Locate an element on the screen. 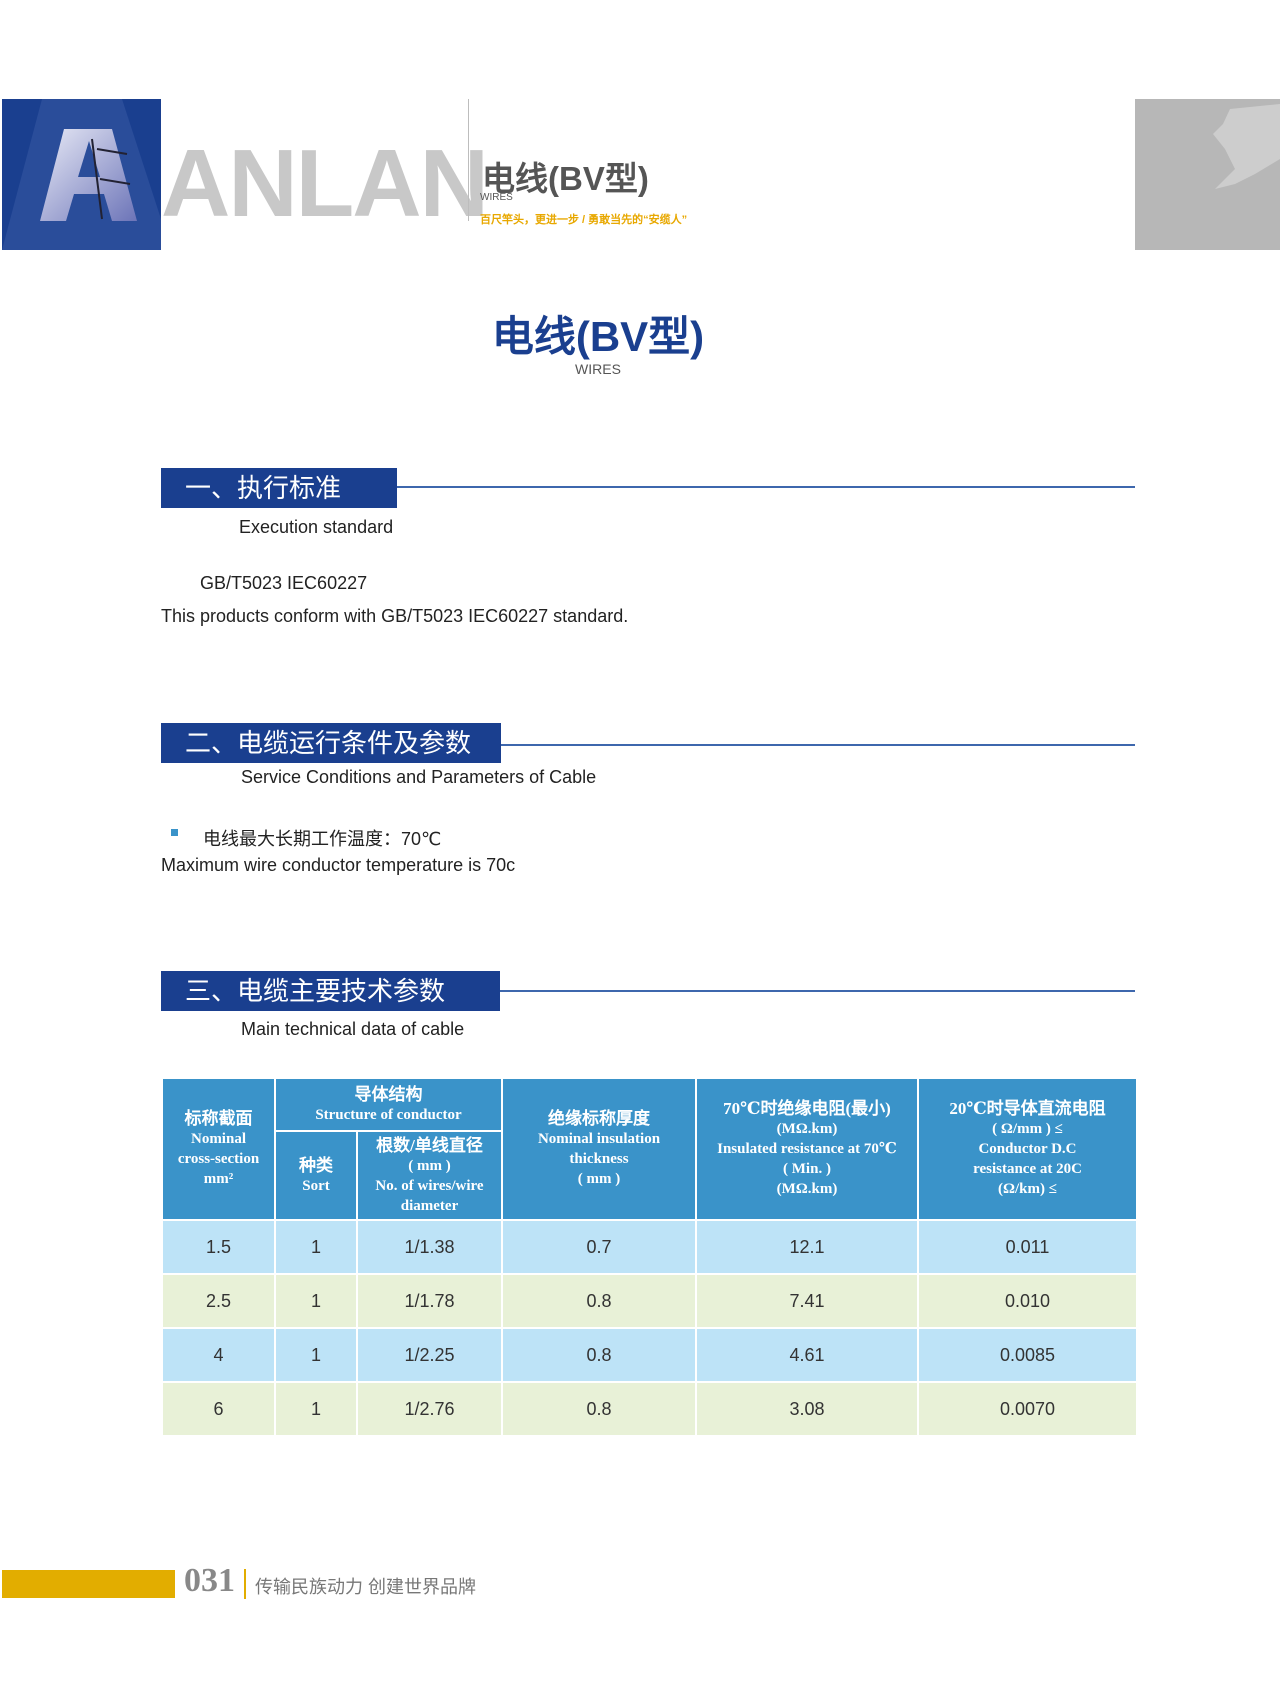 The width and height of the screenshot is (1280, 1683). table-cell: 1/2.76 is located at coordinates (429, 1409).